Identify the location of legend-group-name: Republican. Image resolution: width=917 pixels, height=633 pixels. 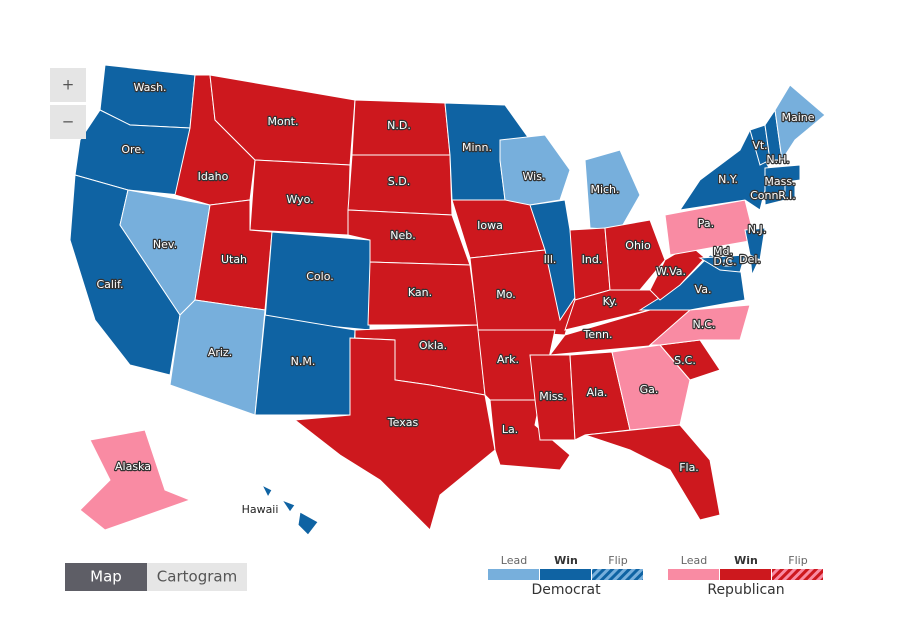
(745, 590).